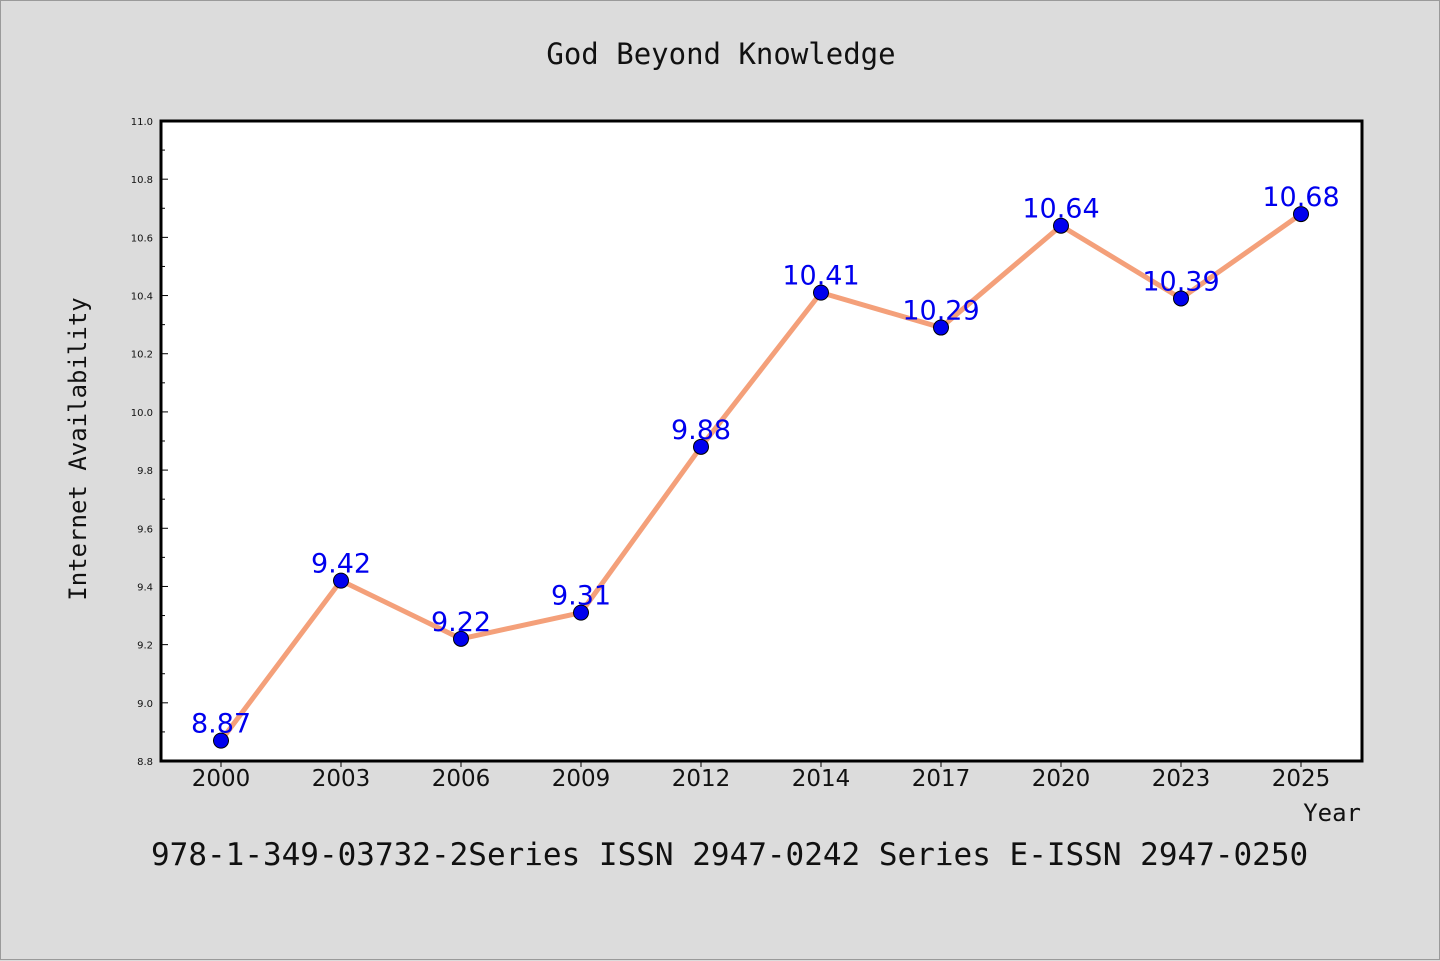  I want to click on y-tick-label: 9.2, so click(145, 646).